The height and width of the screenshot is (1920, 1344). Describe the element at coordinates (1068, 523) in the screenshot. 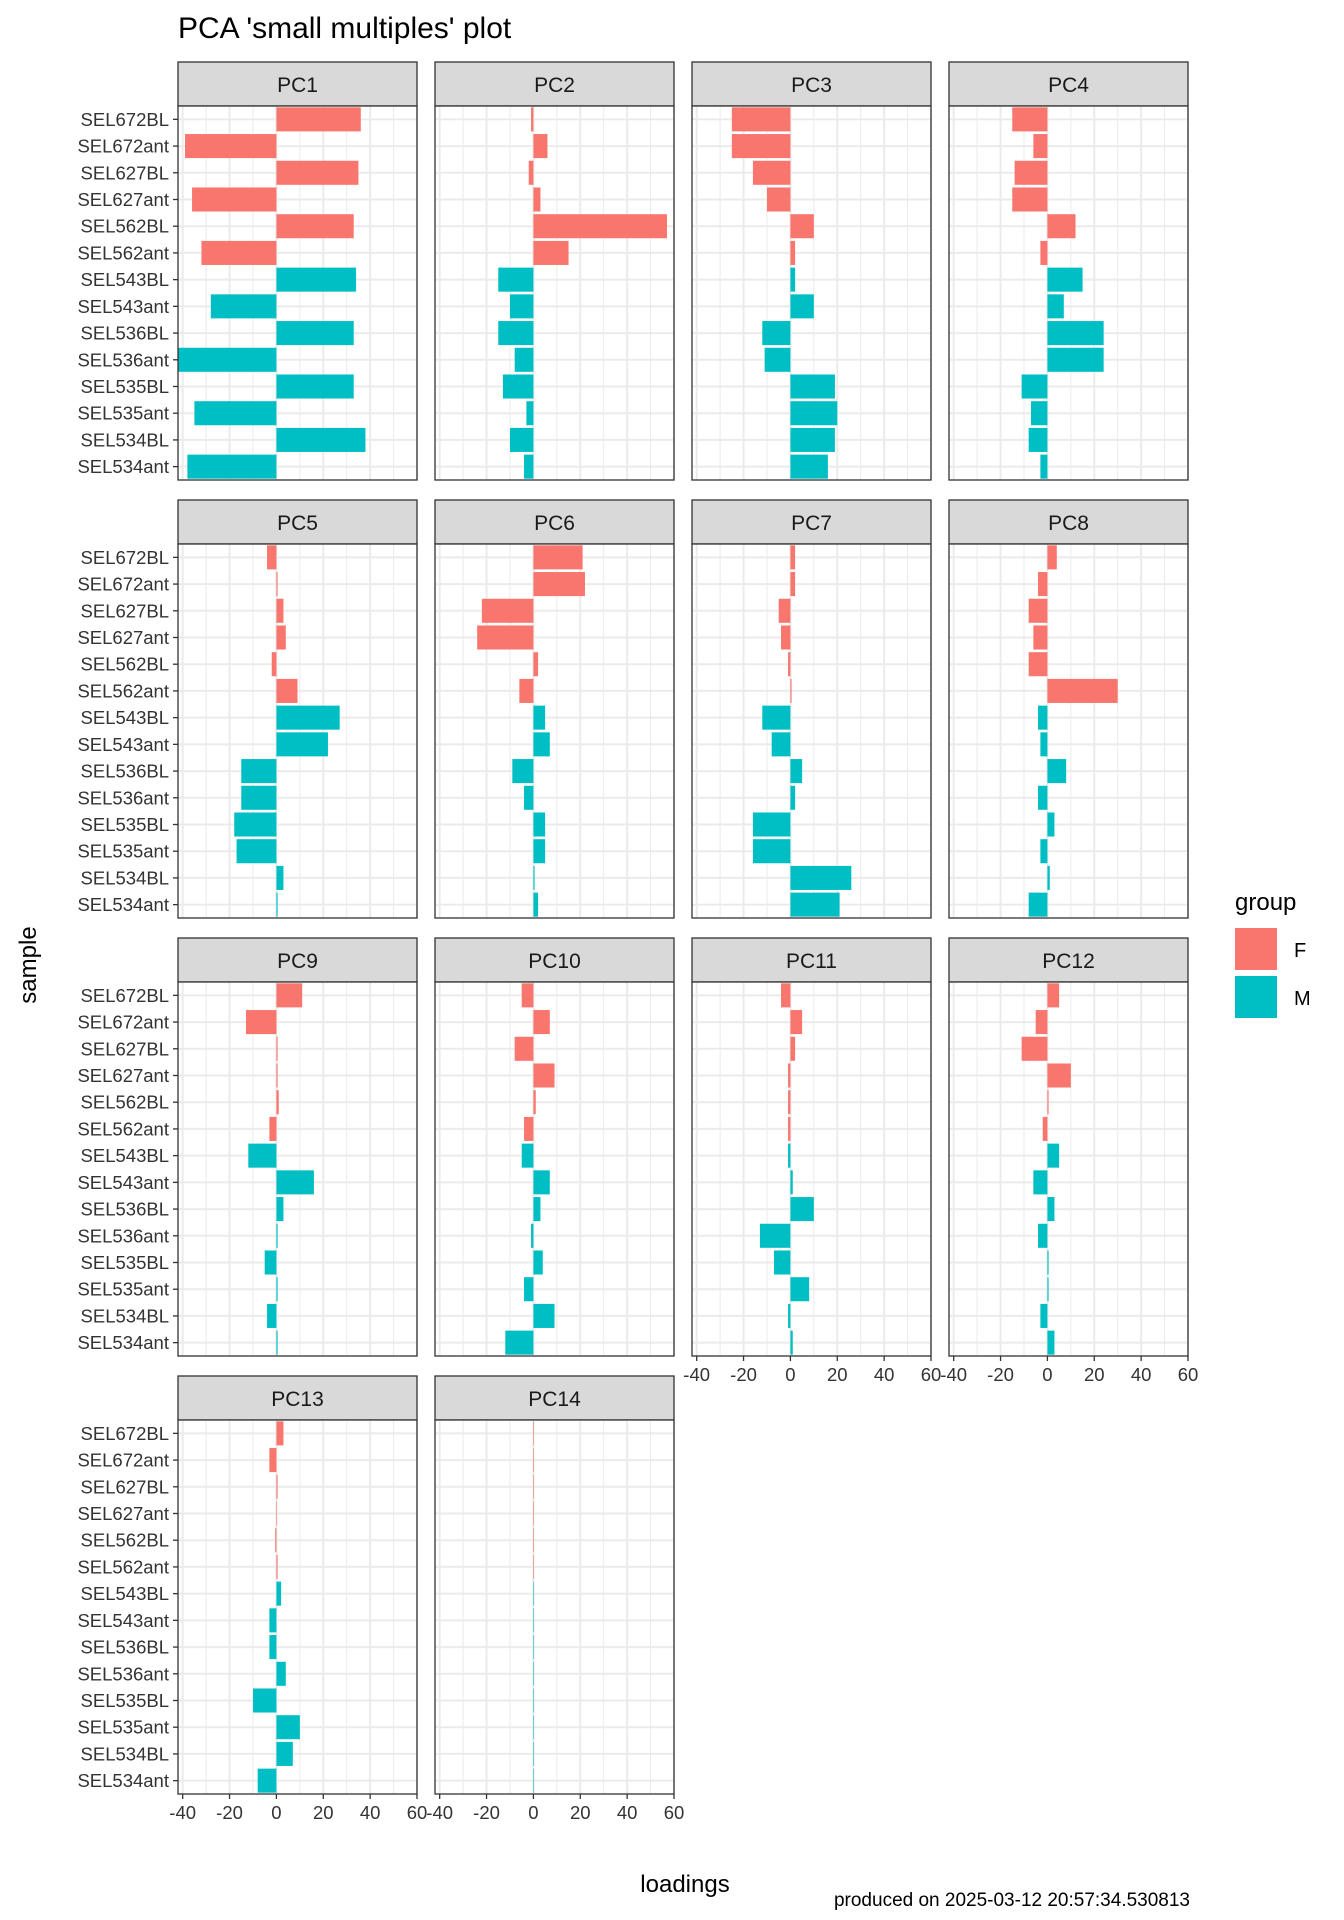

I see `panel-strip-label: PC8` at that location.